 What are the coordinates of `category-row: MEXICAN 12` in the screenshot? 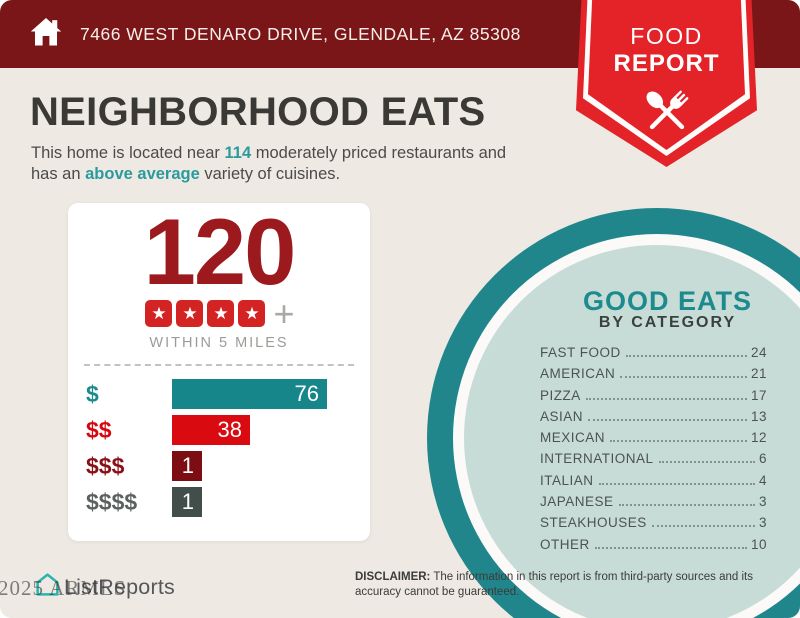 It's located at (653, 440).